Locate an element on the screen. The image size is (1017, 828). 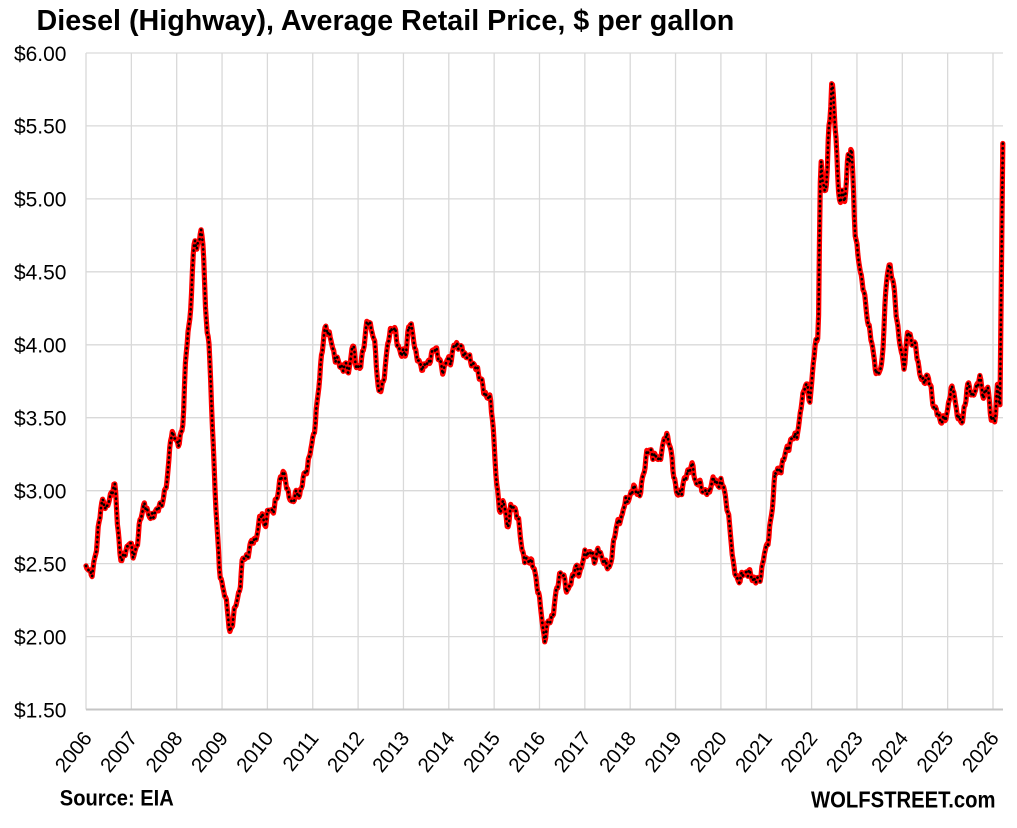
svg-text: $4.50 is located at coordinates (40, 273).